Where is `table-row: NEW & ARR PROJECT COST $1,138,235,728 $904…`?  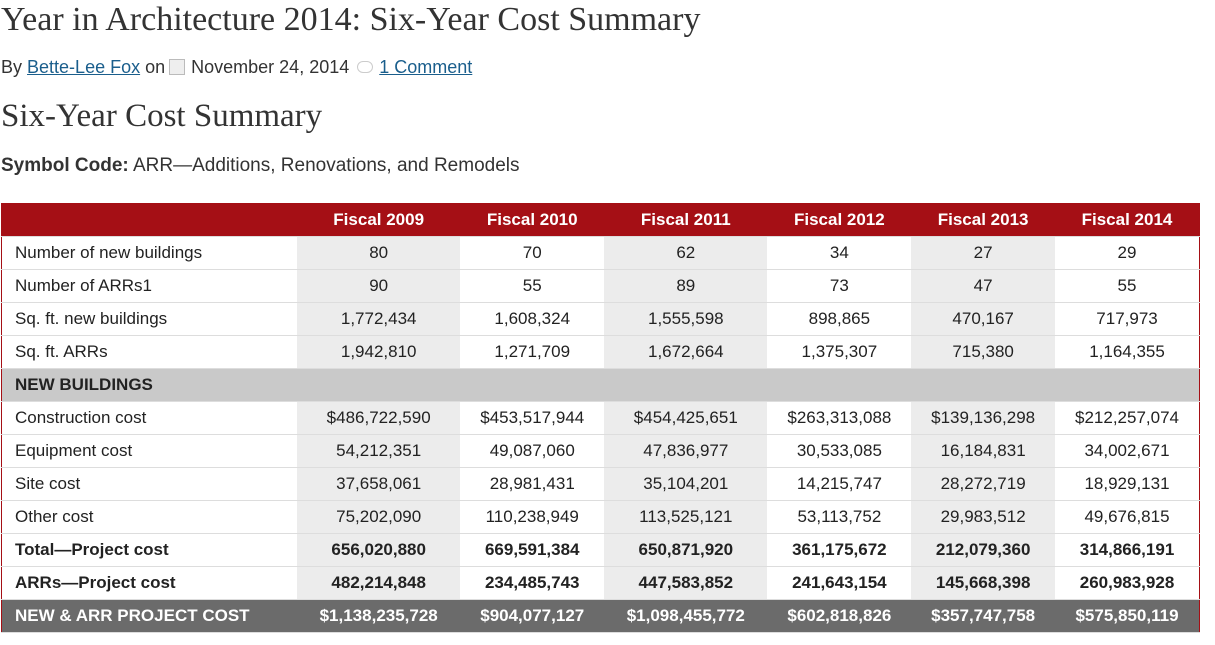 table-row: NEW & ARR PROJECT COST $1,138,235,728 $904… is located at coordinates (600, 616).